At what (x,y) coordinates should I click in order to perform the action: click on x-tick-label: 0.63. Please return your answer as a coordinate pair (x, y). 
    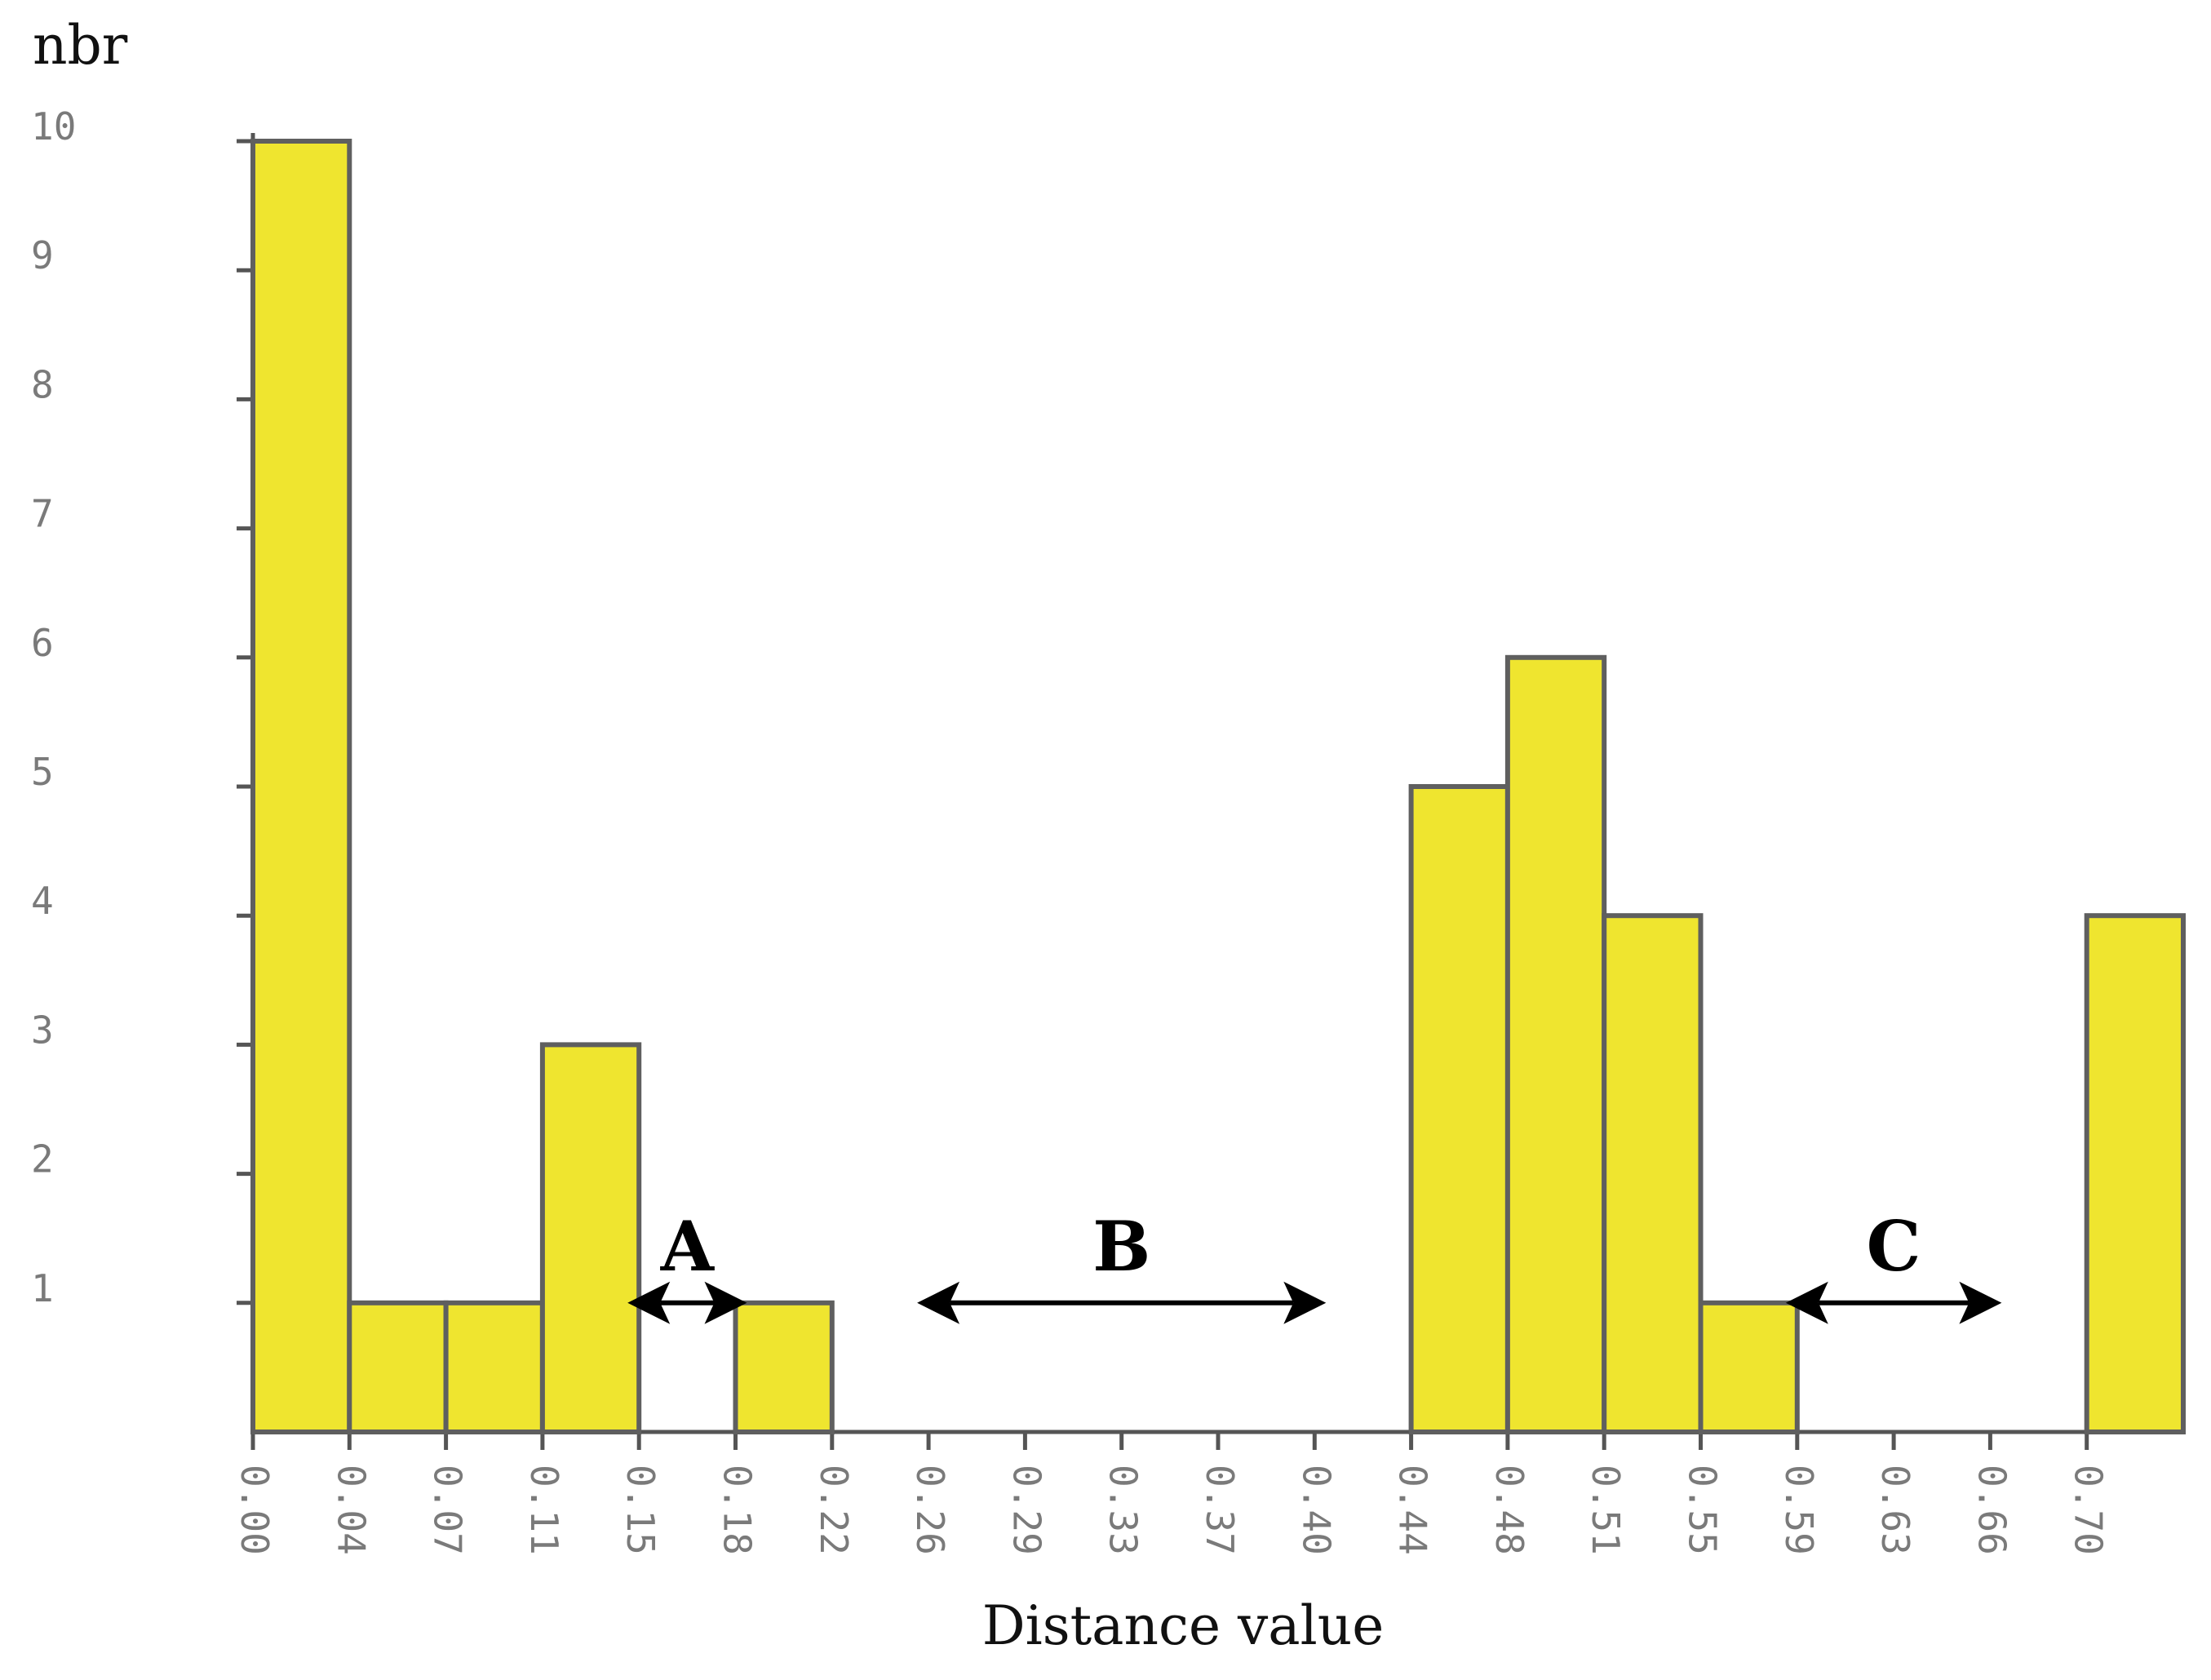
    Looking at the image, I should click on (1895, 1510).